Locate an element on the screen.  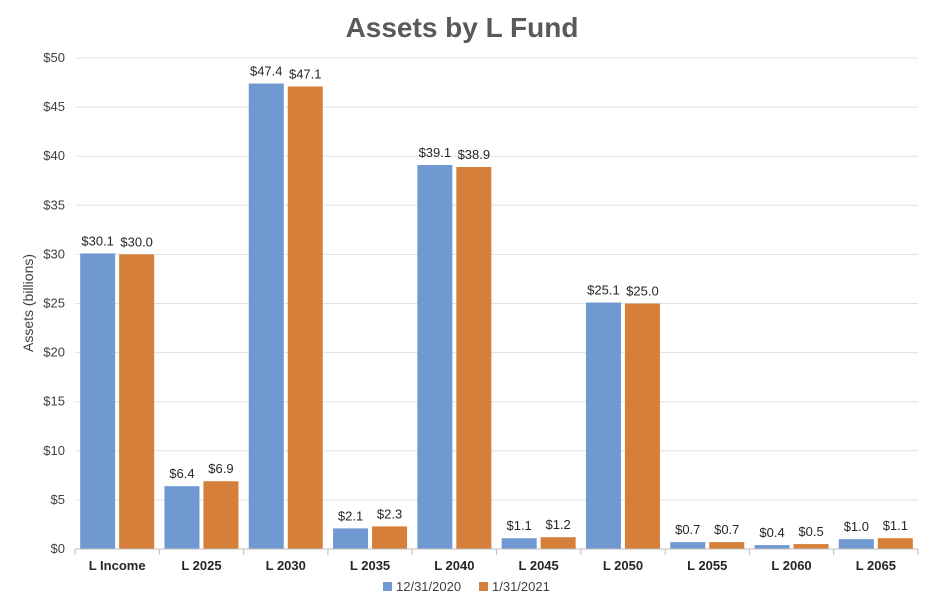
y-tick-label: $15 is located at coordinates (54, 401).